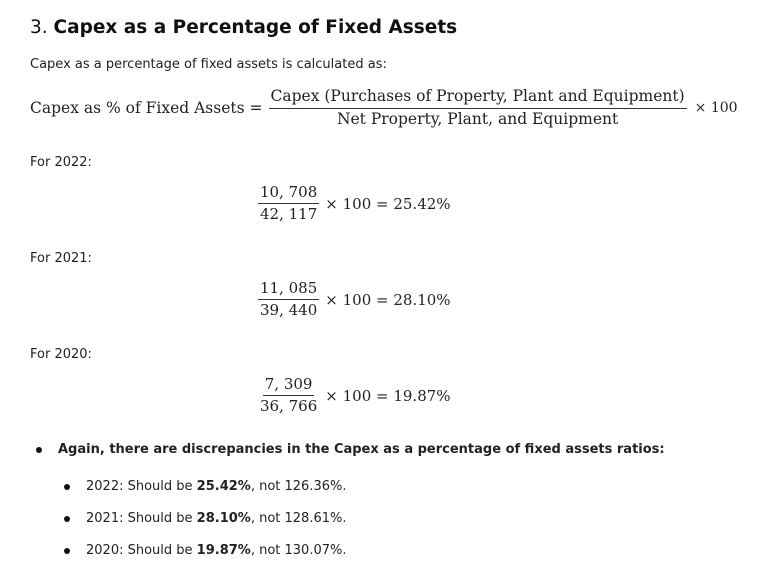  What do you see at coordinates (298, 486) in the screenshot?
I see `item-suffix: , not 126.36%.` at bounding box center [298, 486].